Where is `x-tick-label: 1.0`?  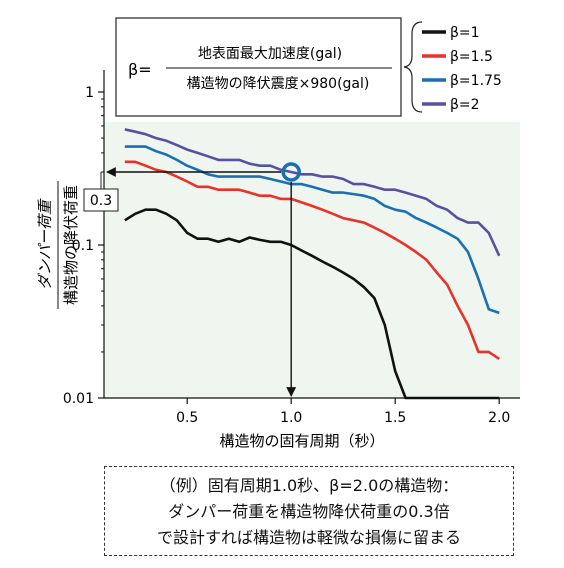 x-tick-label: 1.0 is located at coordinates (291, 418).